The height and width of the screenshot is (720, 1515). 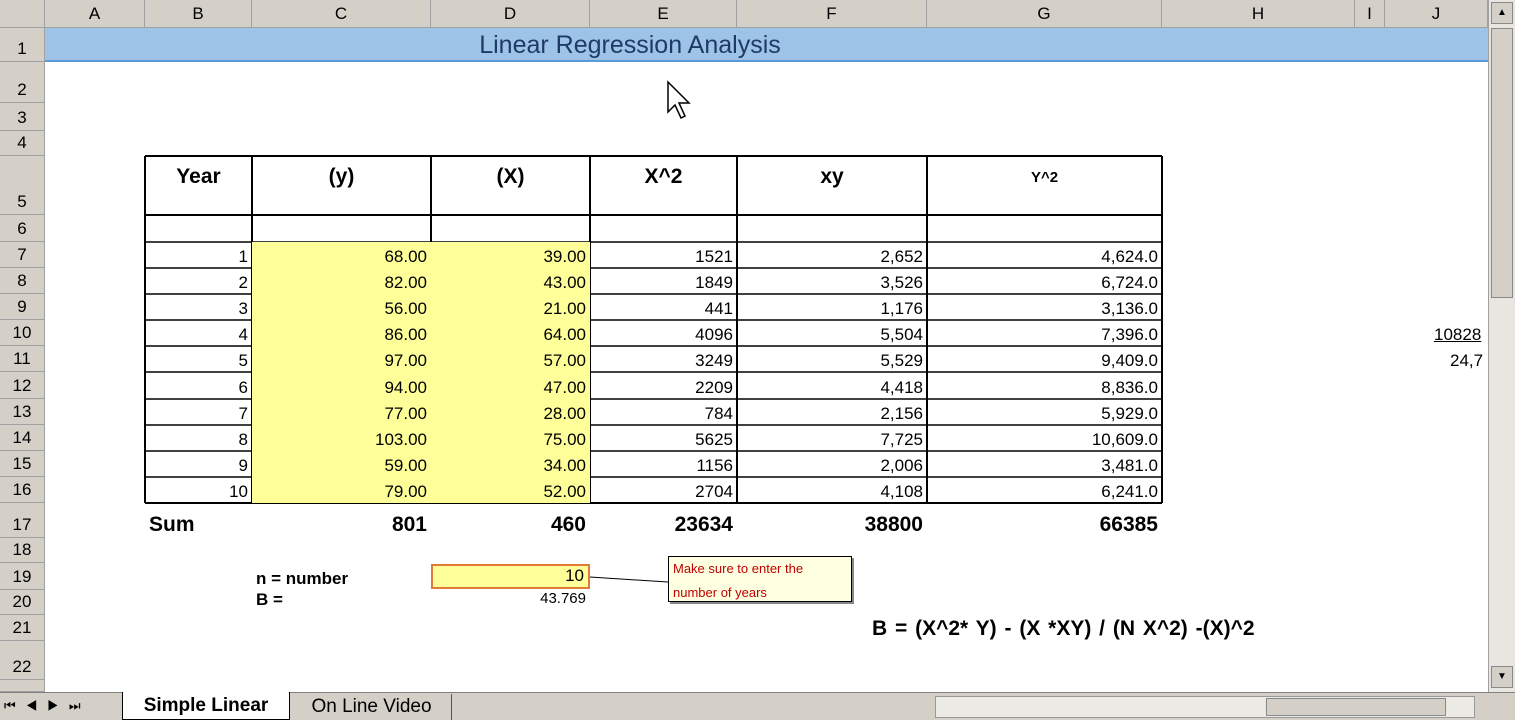 I want to click on row-header: 18, so click(x=22, y=550).